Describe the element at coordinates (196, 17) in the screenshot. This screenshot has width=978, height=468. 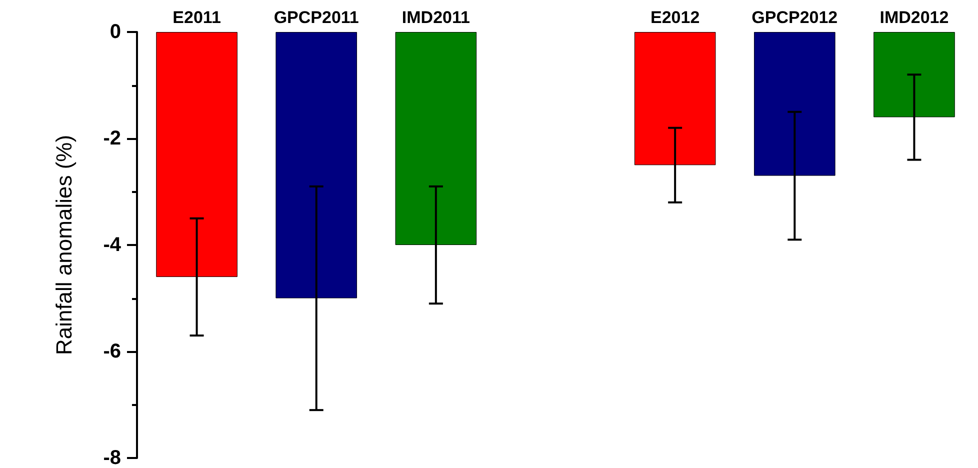
I see `x-tick-label: E2011` at that location.